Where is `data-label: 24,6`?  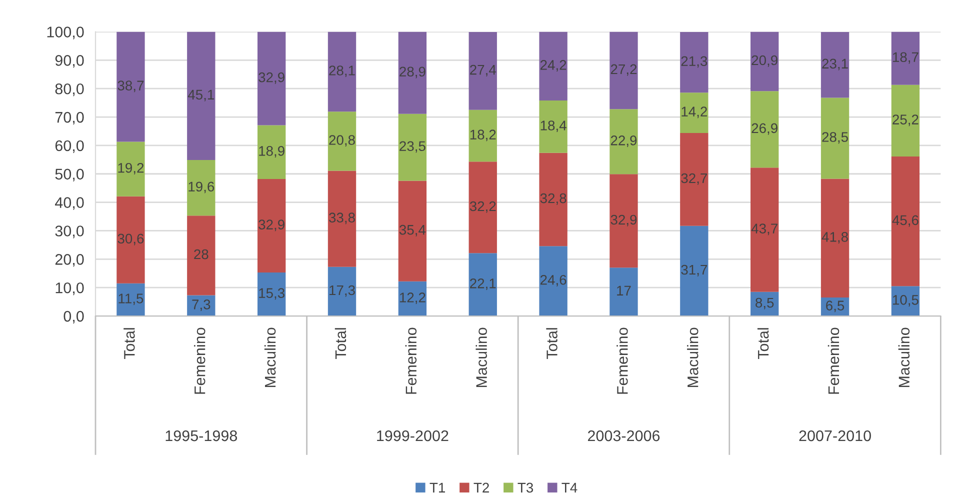
data-label: 24,6 is located at coordinates (553, 280).